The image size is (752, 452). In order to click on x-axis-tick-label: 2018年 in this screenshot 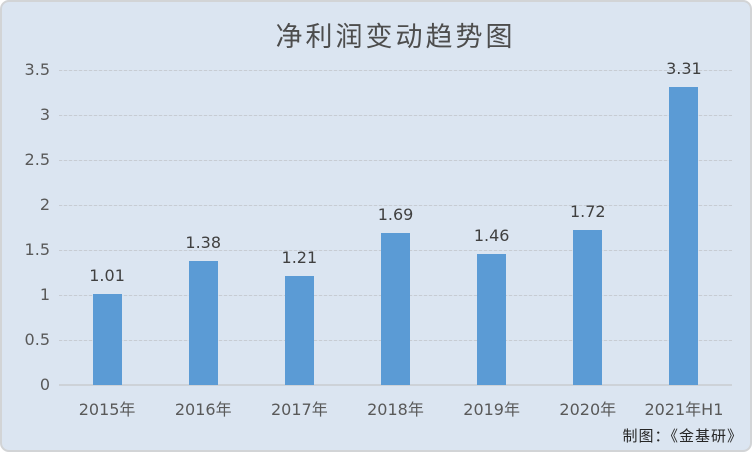, I will do `click(395, 409)`.